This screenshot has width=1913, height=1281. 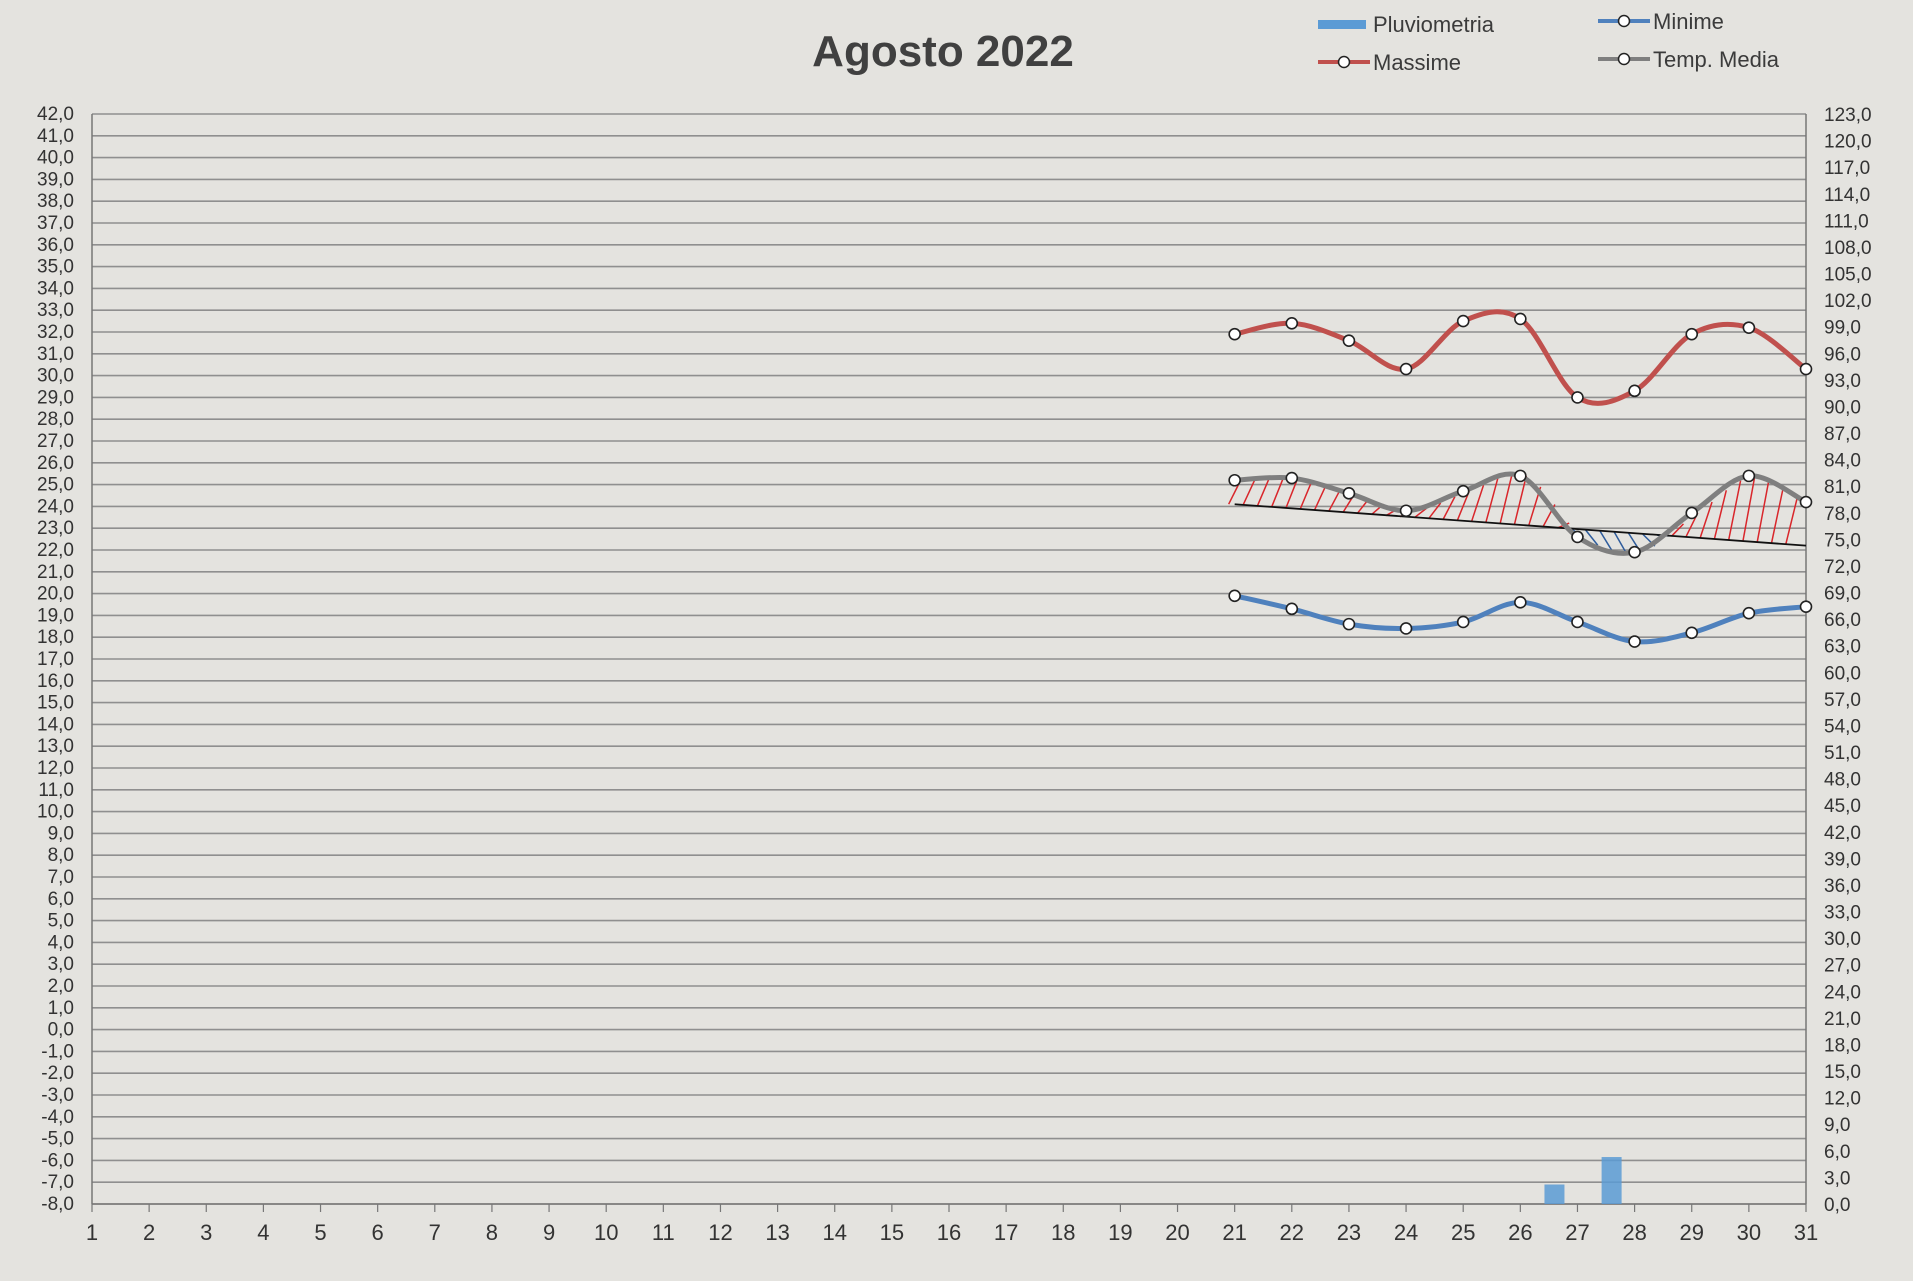 I want to click on x-axis-tick-label: 7, so click(x=435, y=1232).